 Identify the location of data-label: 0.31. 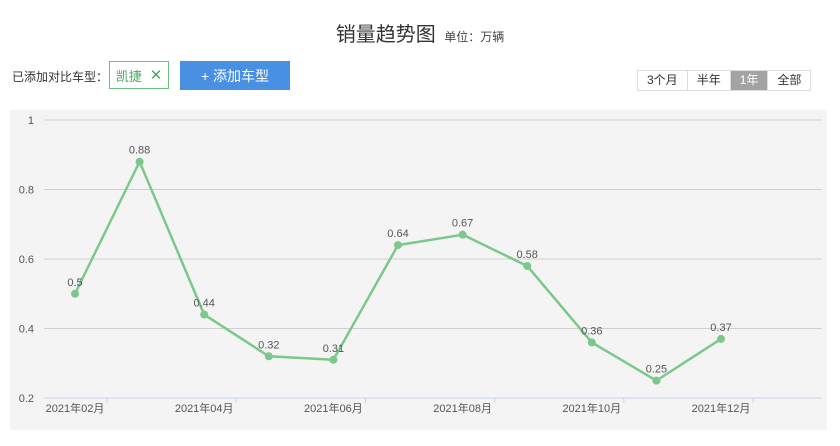
(333, 349).